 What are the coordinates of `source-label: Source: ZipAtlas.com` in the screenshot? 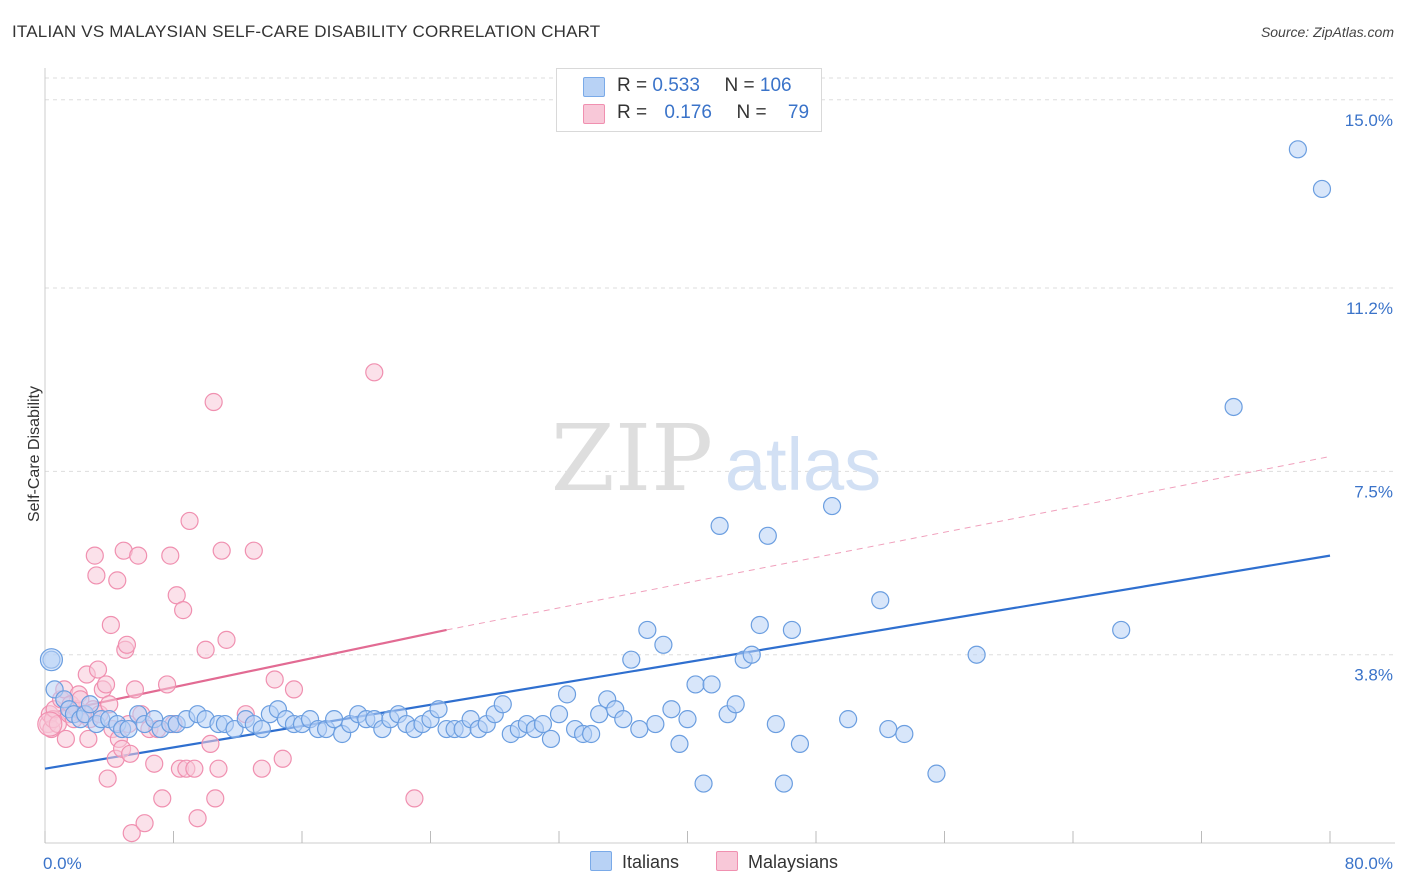 It's located at (1327, 32).